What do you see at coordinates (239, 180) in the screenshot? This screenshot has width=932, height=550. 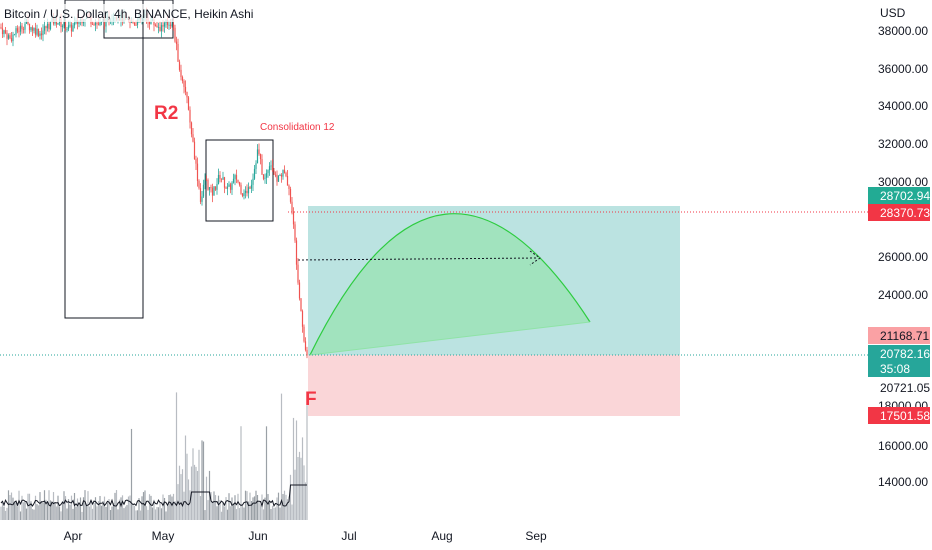 I see `consolidation-box` at bounding box center [239, 180].